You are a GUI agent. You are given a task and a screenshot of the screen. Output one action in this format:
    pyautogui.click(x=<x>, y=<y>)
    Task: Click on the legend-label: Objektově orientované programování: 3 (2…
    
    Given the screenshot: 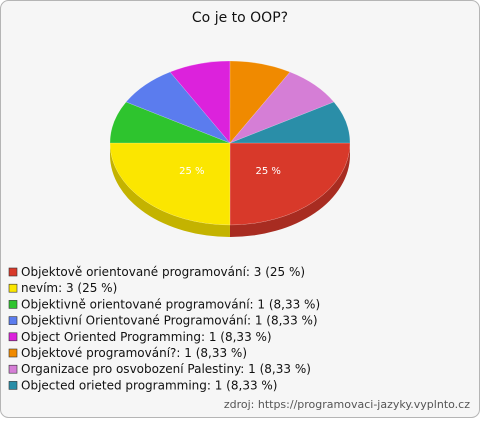 What is the action you would take?
    pyautogui.click(x=163, y=272)
    